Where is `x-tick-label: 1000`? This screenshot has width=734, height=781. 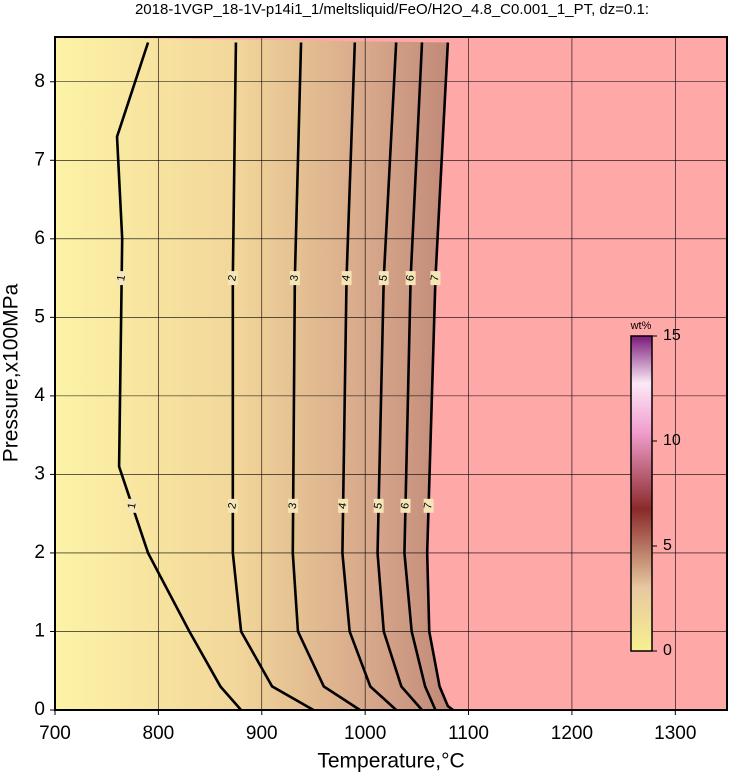
x-tick-label: 1000 is located at coordinates (365, 733).